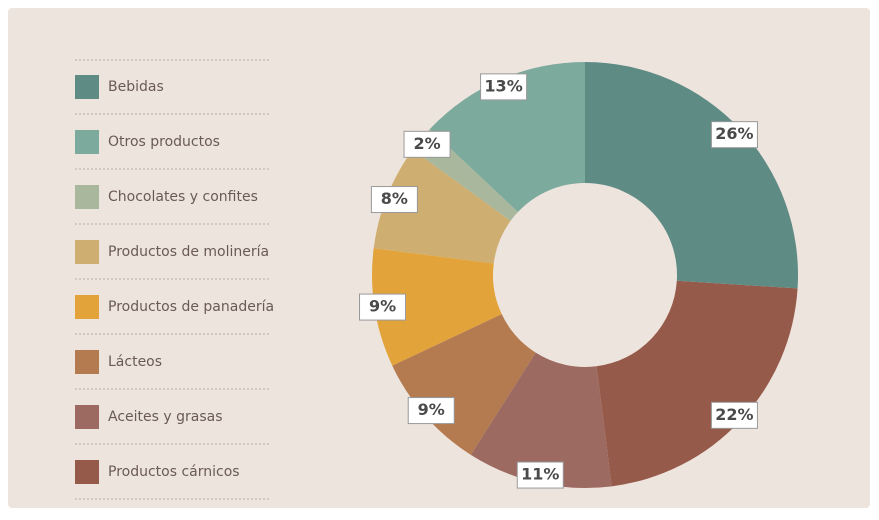  Describe the element at coordinates (136, 87) in the screenshot. I see `legend-label: Bebidas` at that location.